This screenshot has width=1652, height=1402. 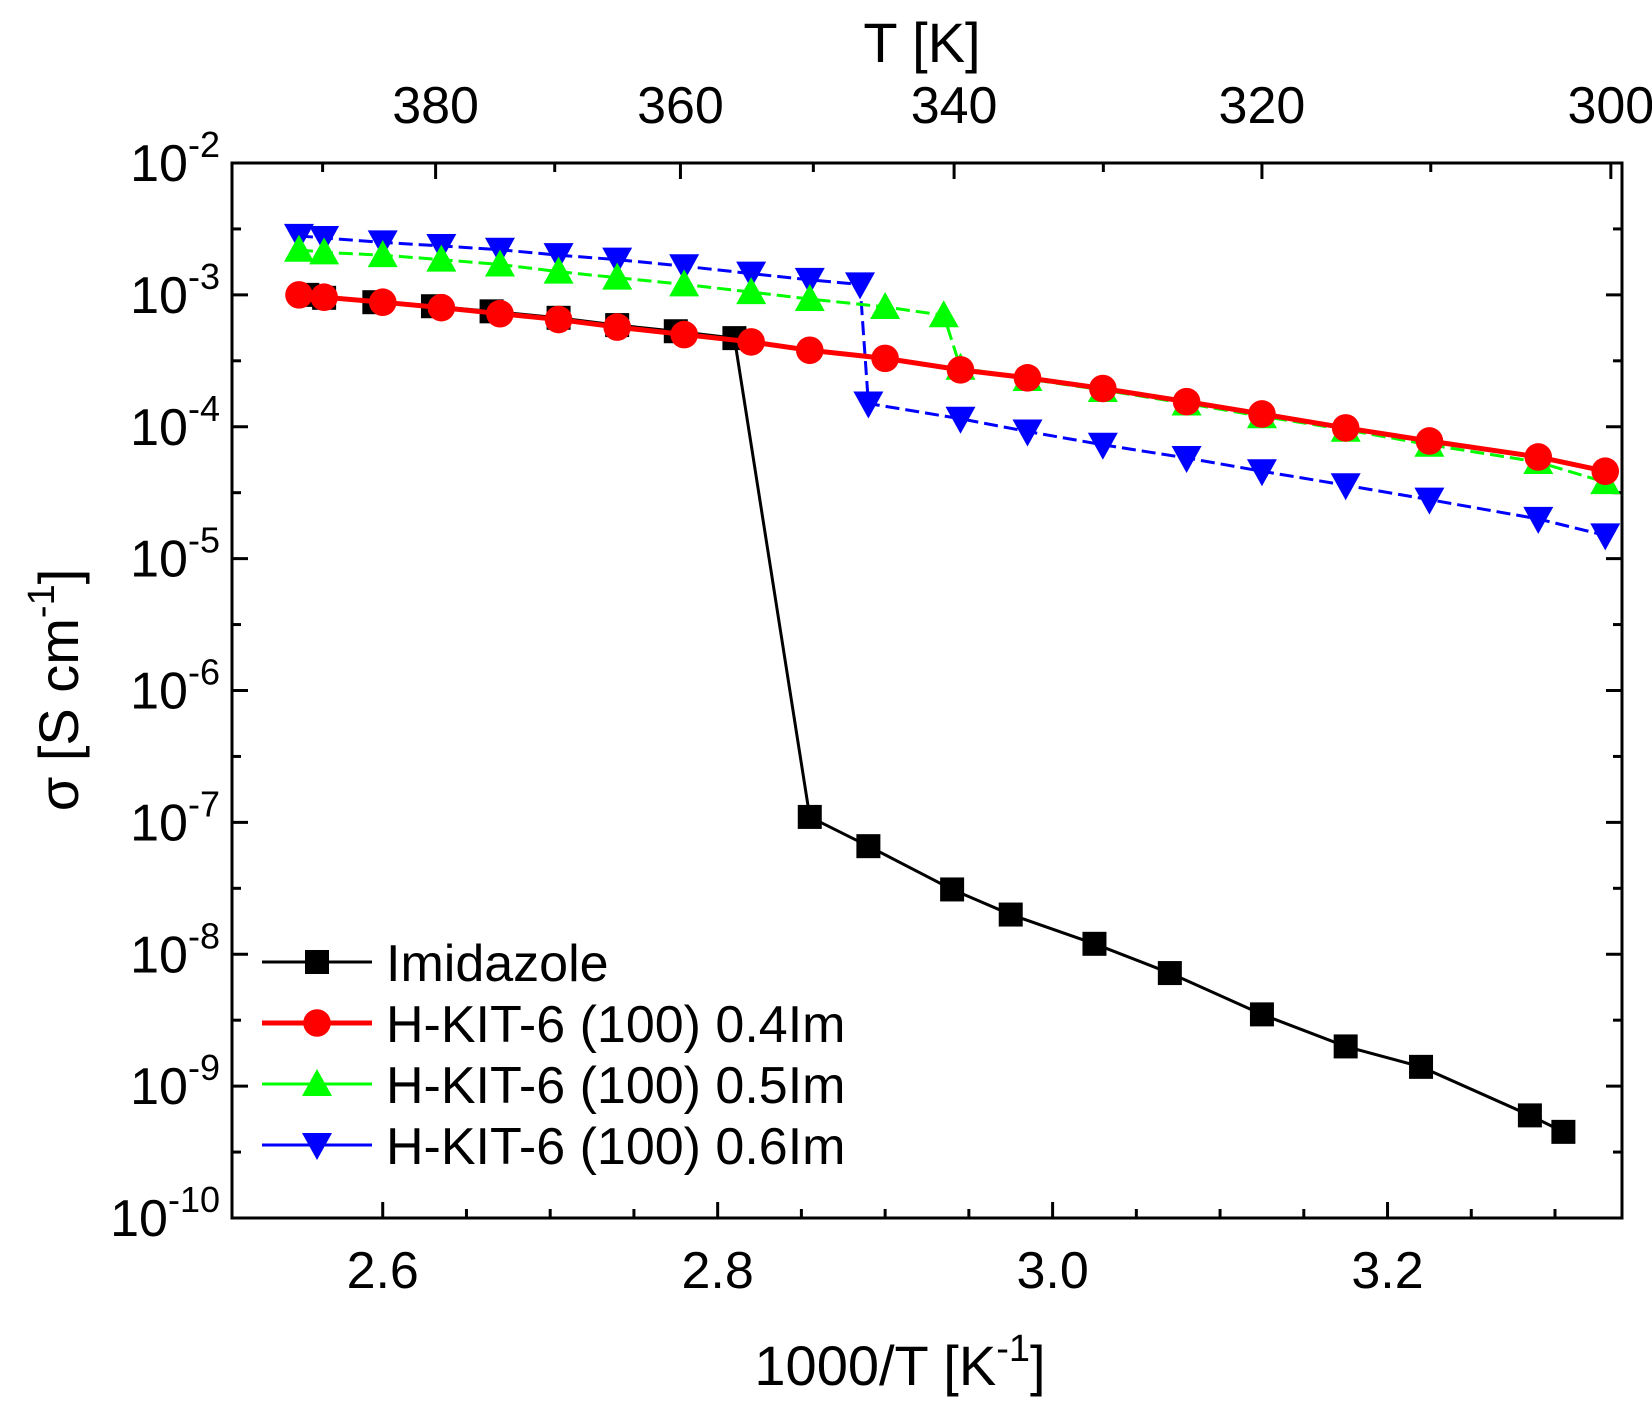 I want to click on legend-item: H-KIT-6 (100) 0.5Im, so click(x=553, y=1086).